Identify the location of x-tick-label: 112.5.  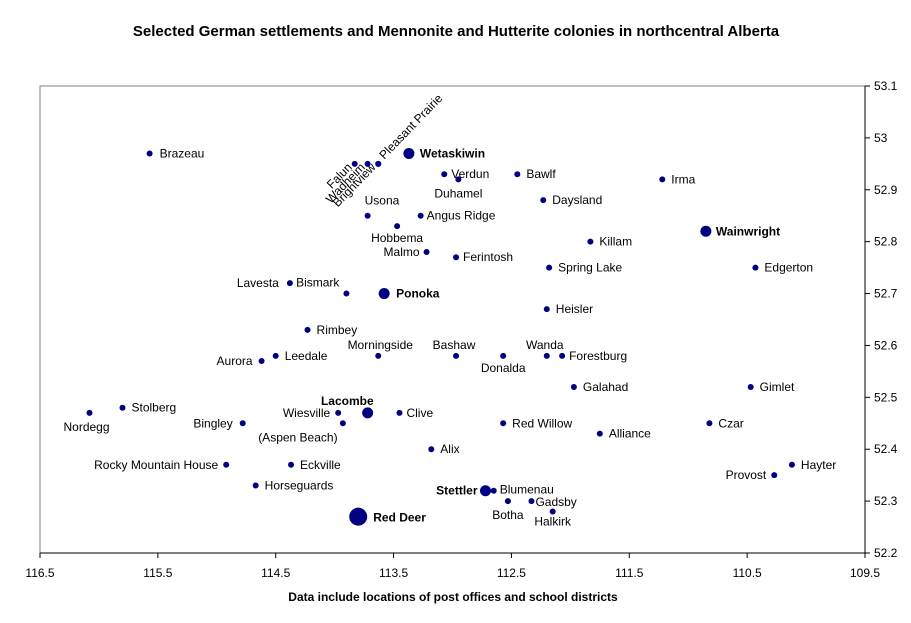
(511, 573).